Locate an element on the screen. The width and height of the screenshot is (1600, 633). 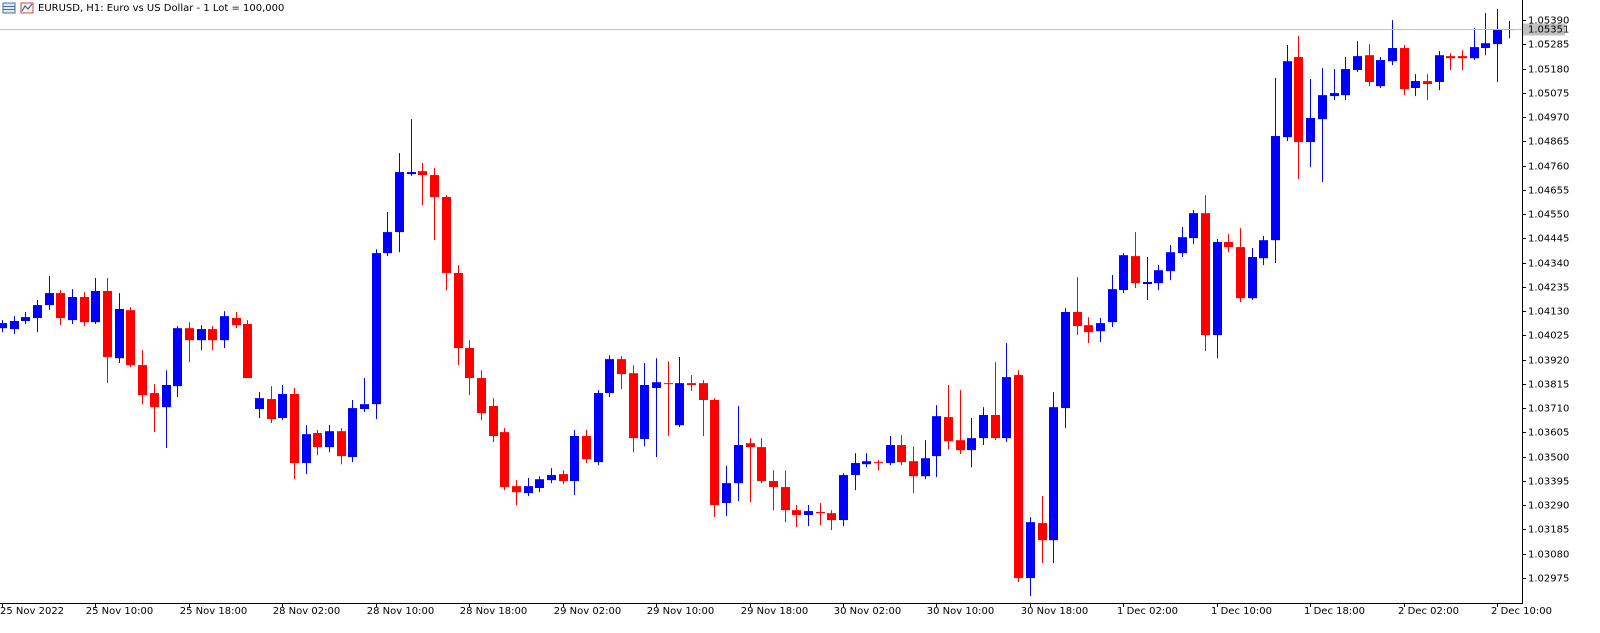
icon-table is located at coordinates (9, 8).